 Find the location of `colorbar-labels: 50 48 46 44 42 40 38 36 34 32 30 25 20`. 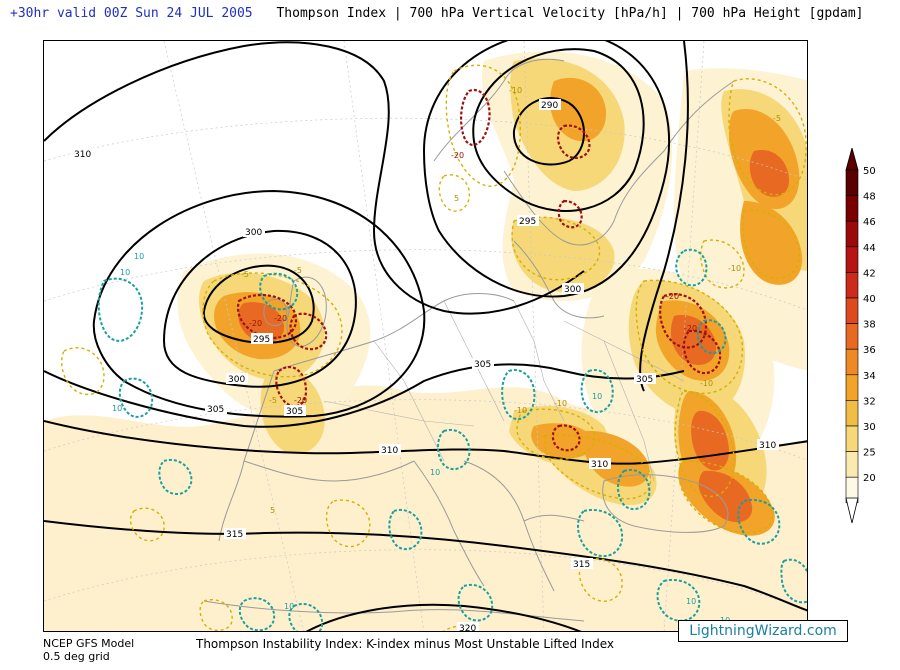

colorbar-labels: 50 48 46 44 42 40 38 36 34 32 30 25 20 is located at coordinates (869, 325).